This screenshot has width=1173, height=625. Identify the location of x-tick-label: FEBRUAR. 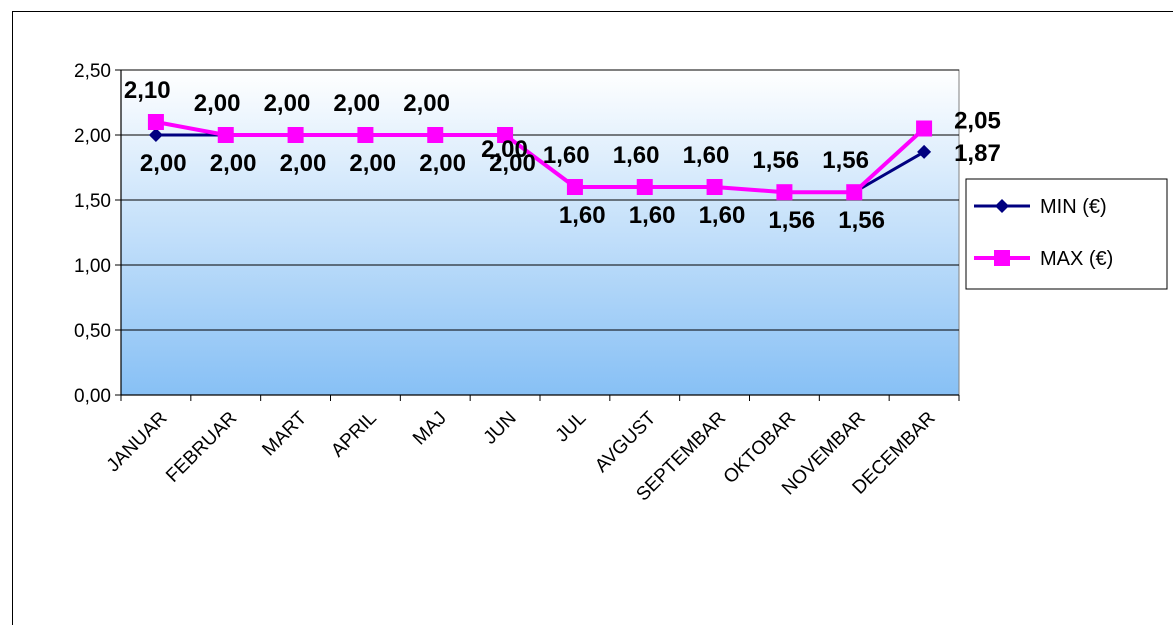
(201, 447).